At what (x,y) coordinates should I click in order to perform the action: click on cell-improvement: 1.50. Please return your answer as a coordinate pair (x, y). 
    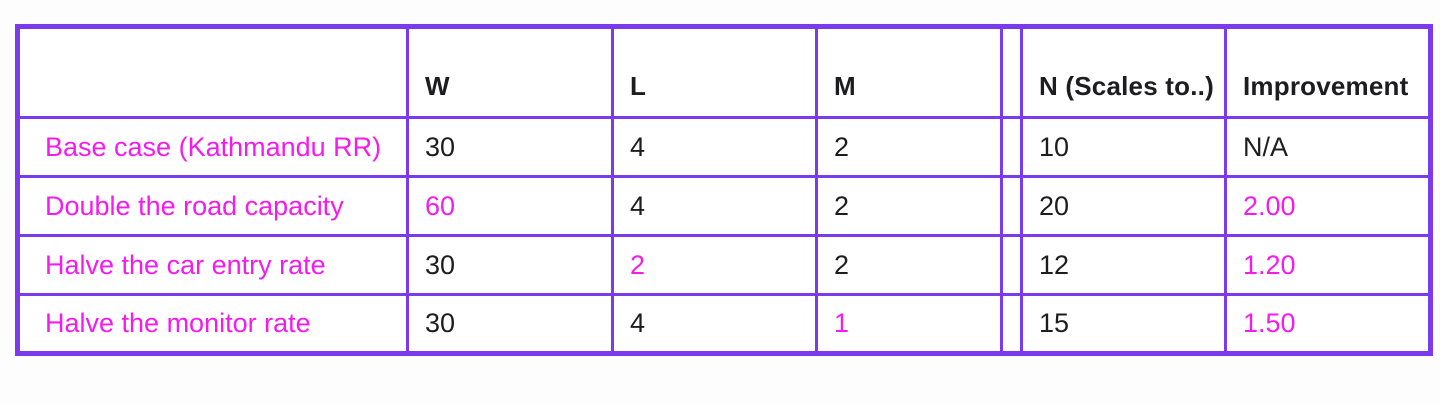
    Looking at the image, I should click on (1328, 324).